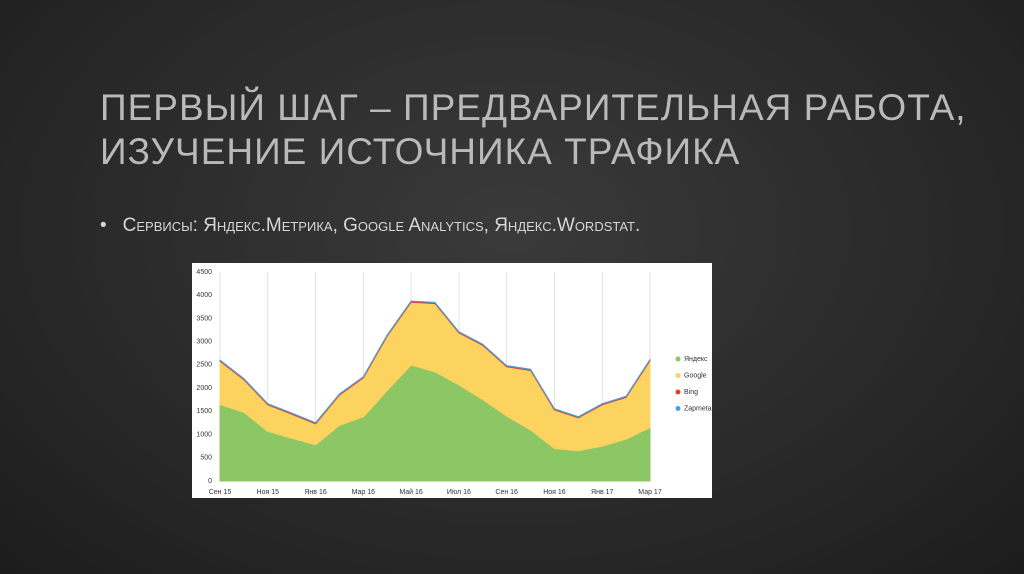  I want to click on legend-label: Bing, so click(691, 392).